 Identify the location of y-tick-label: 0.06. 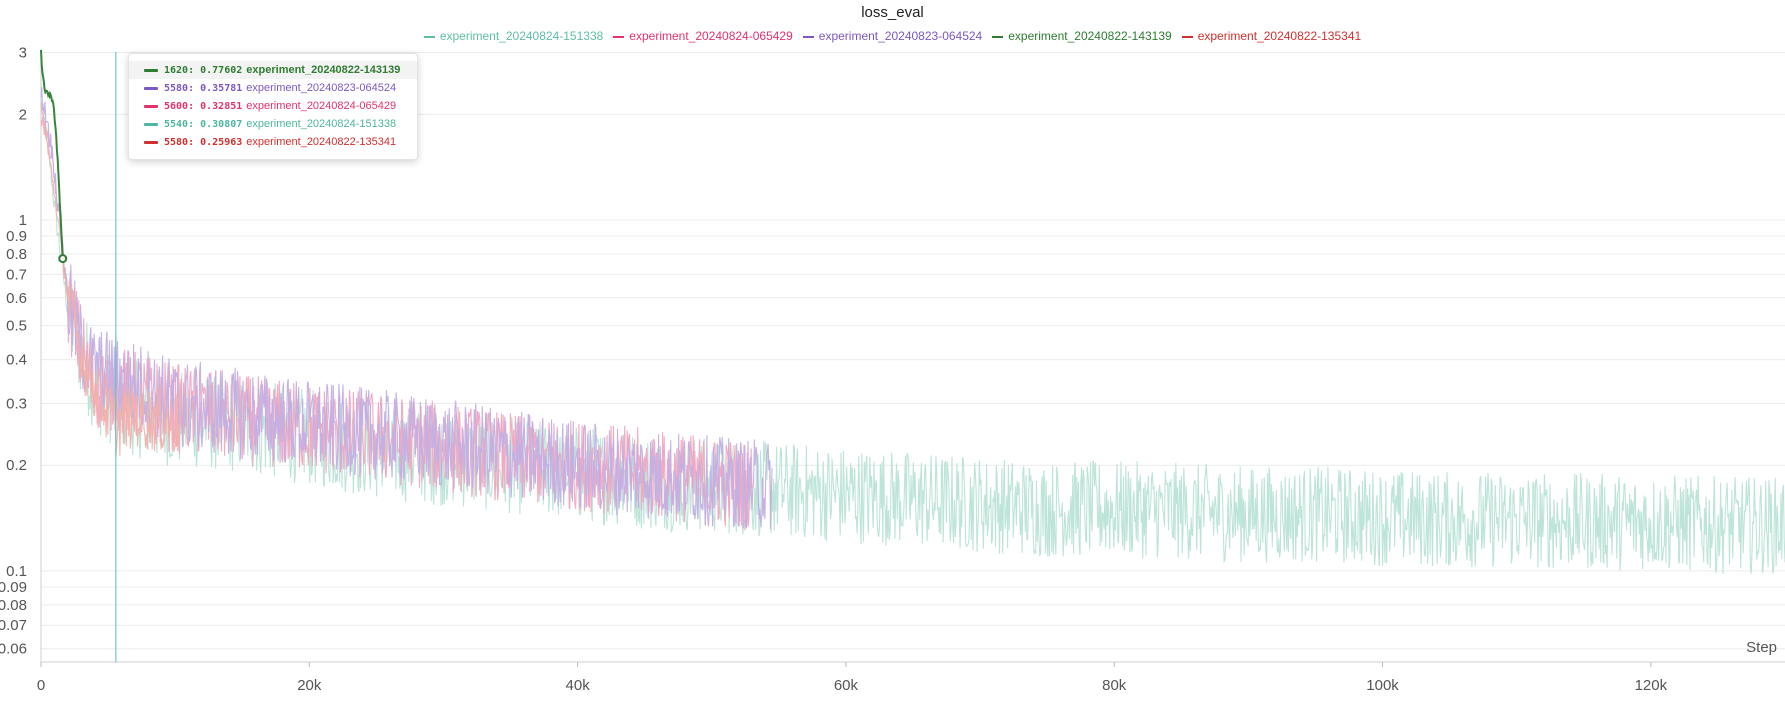
(13, 649).